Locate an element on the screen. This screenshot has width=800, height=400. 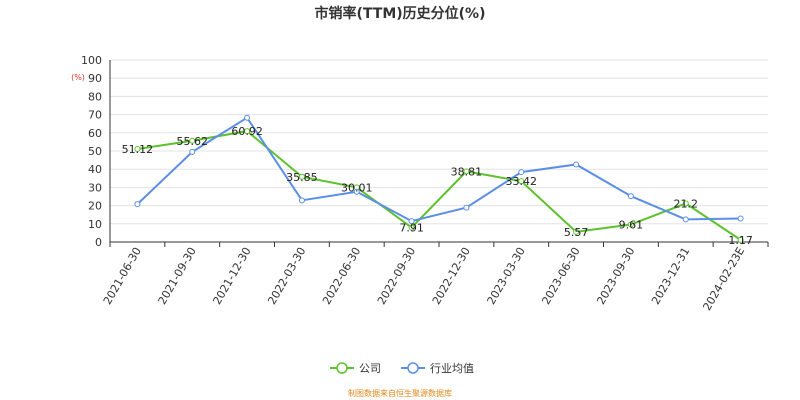
legend-item-company: 公司 is located at coordinates (355, 368).